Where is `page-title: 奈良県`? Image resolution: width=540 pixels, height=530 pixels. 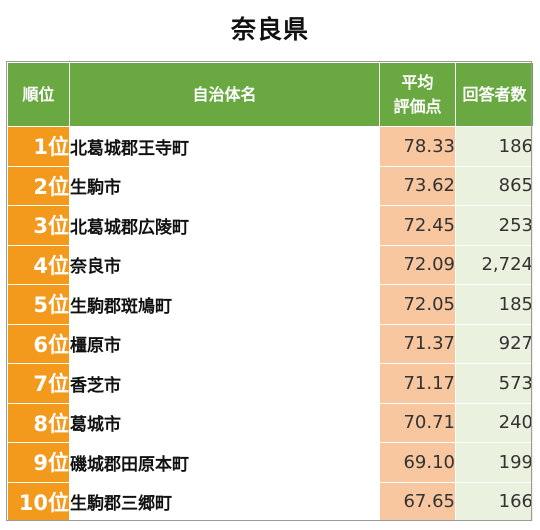 page-title: 奈良県 is located at coordinates (269, 29).